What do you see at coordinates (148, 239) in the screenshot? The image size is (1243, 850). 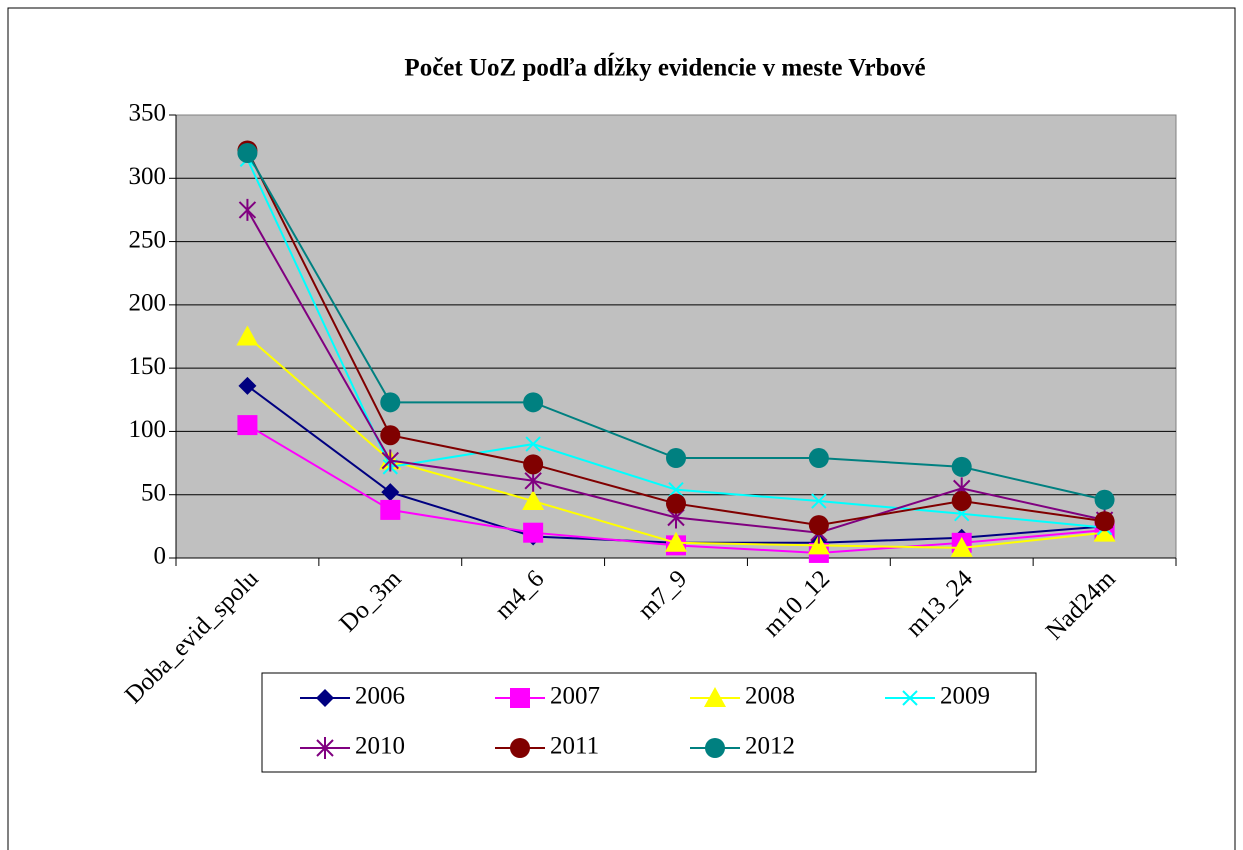 I see `y-tick-label: 250` at bounding box center [148, 239].